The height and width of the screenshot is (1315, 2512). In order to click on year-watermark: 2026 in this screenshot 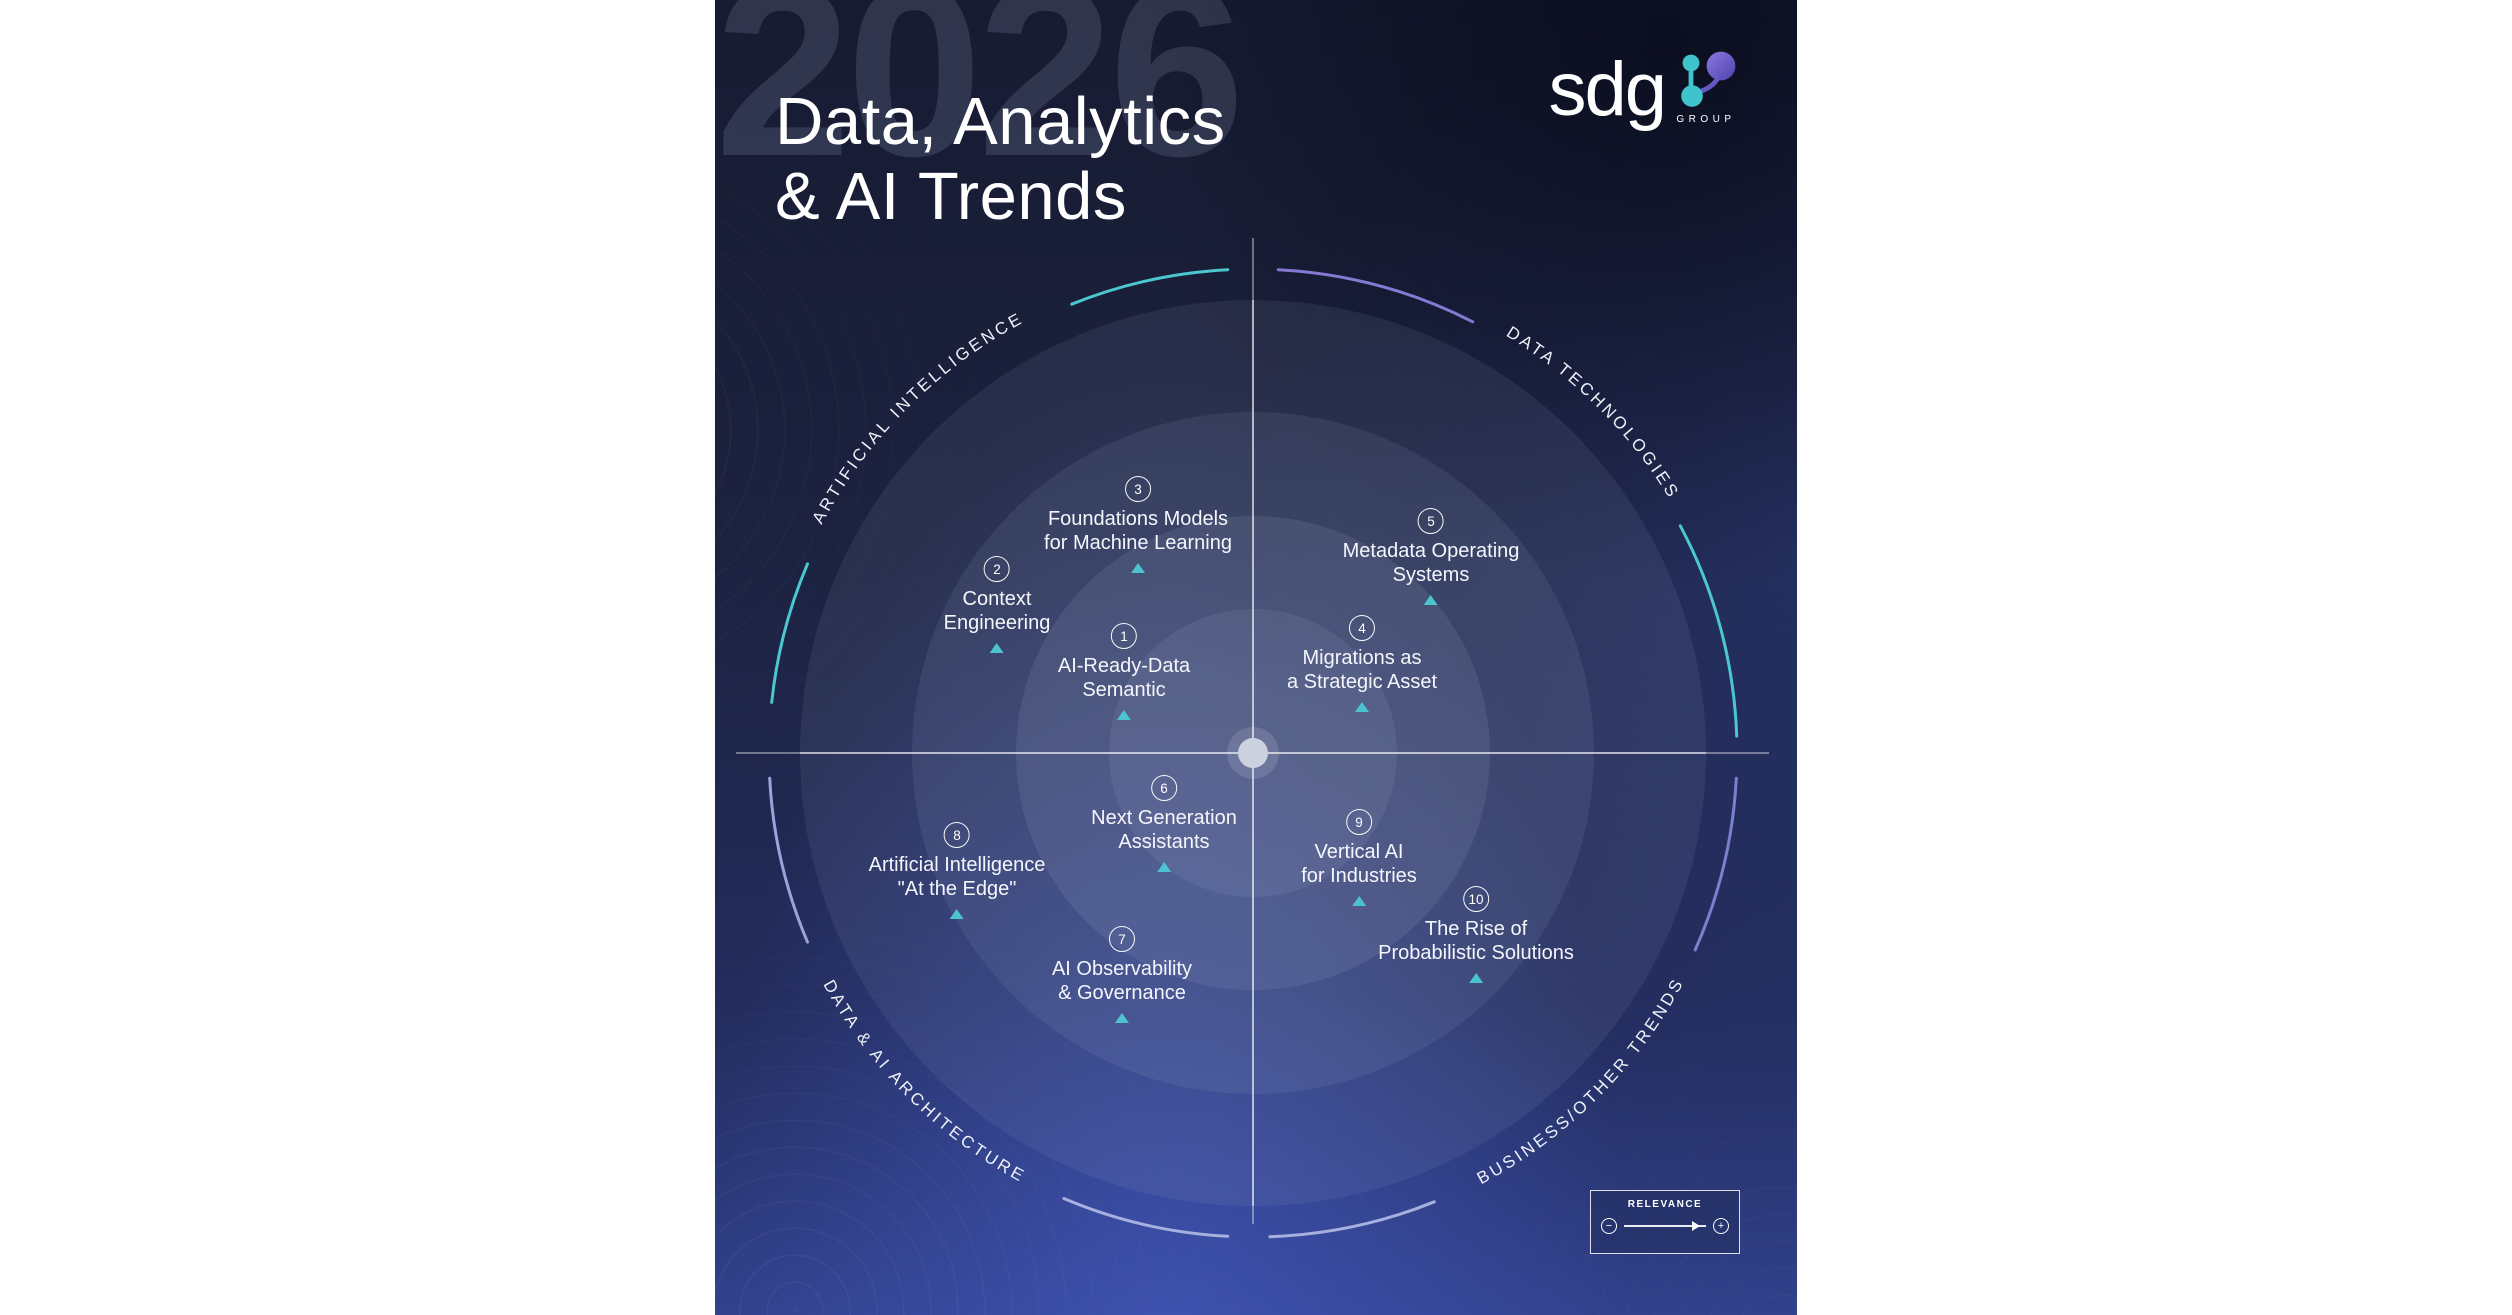, I will do `click(980, 103)`.